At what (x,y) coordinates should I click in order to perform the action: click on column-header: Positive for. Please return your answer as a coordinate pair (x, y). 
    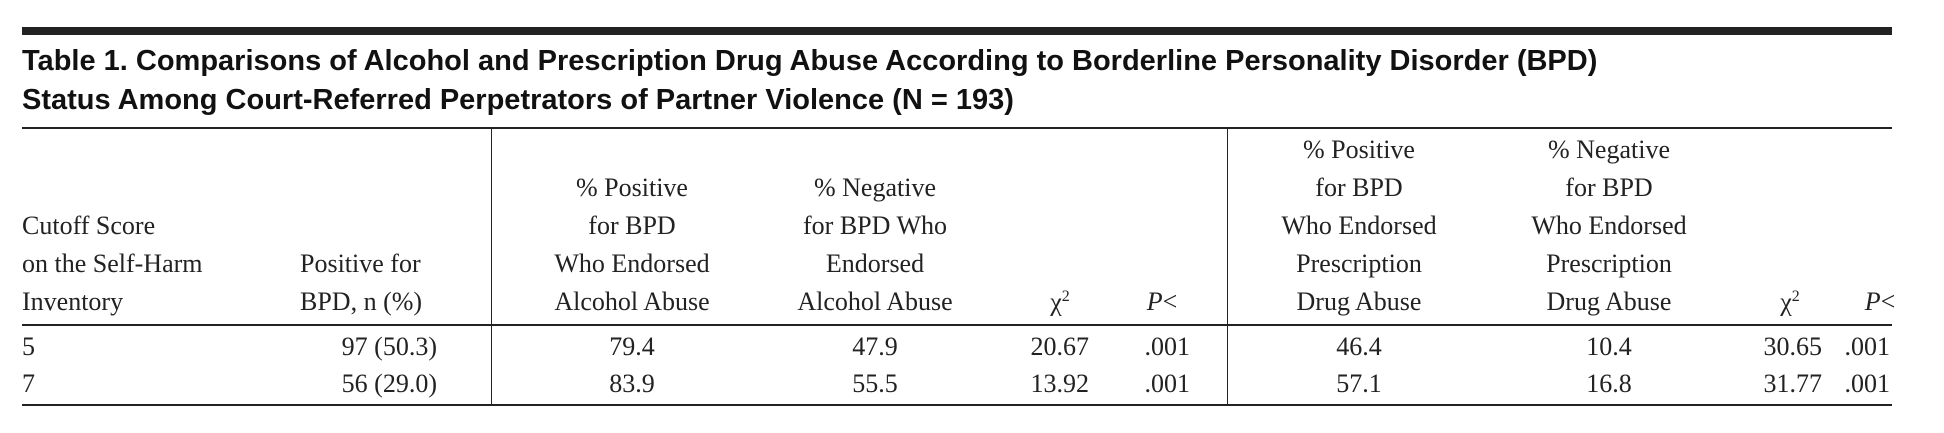
    Looking at the image, I should click on (360, 264).